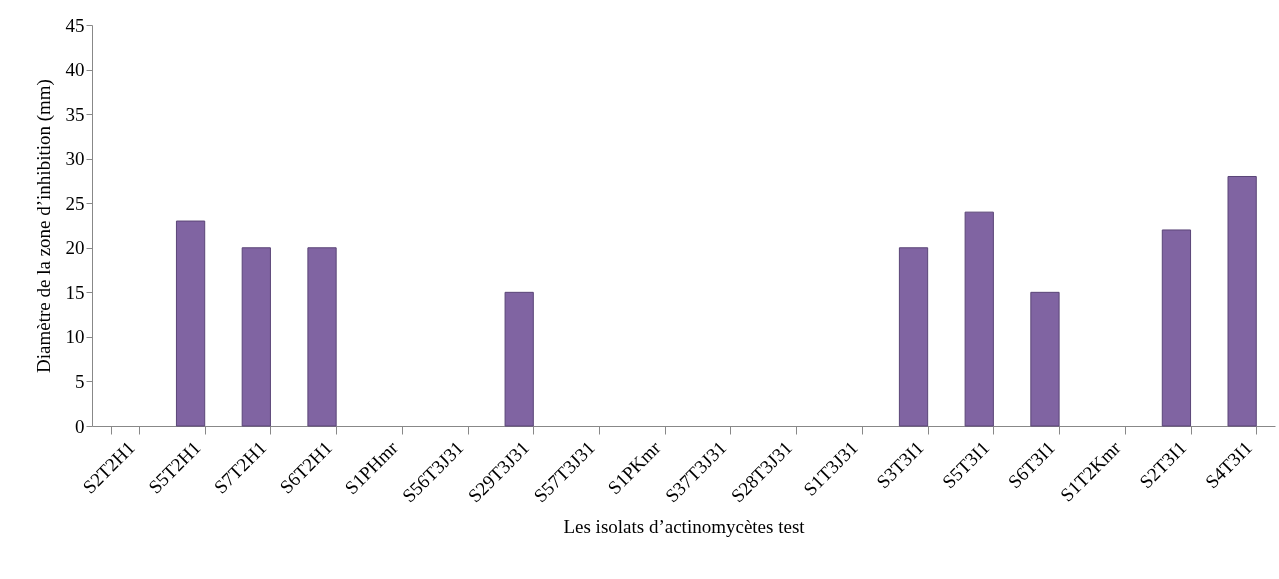  Describe the element at coordinates (75, 70) in the screenshot. I see `y-tick-label: 40` at that location.